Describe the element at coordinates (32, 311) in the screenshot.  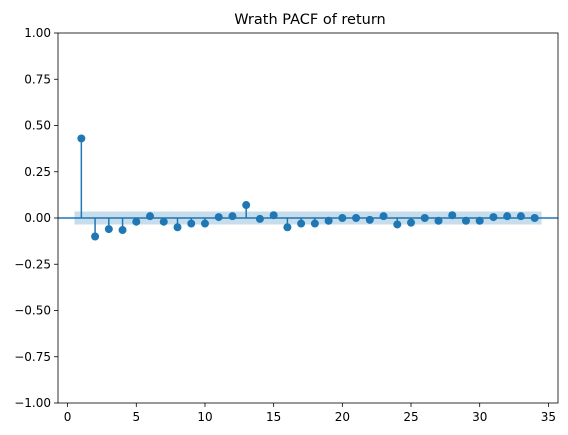
I see `y-tick-label: −0.50` at that location.